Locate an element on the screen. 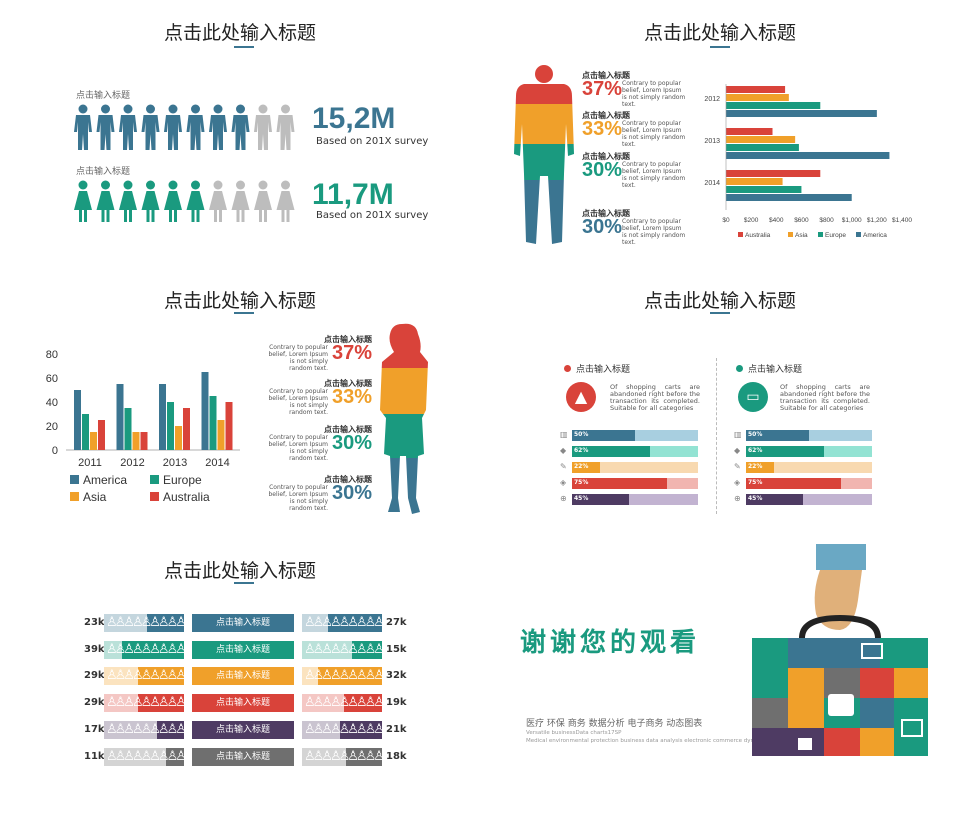 The width and height of the screenshot is (960, 816). progress-row: ⊕ 45% is located at coordinates (804, 499).